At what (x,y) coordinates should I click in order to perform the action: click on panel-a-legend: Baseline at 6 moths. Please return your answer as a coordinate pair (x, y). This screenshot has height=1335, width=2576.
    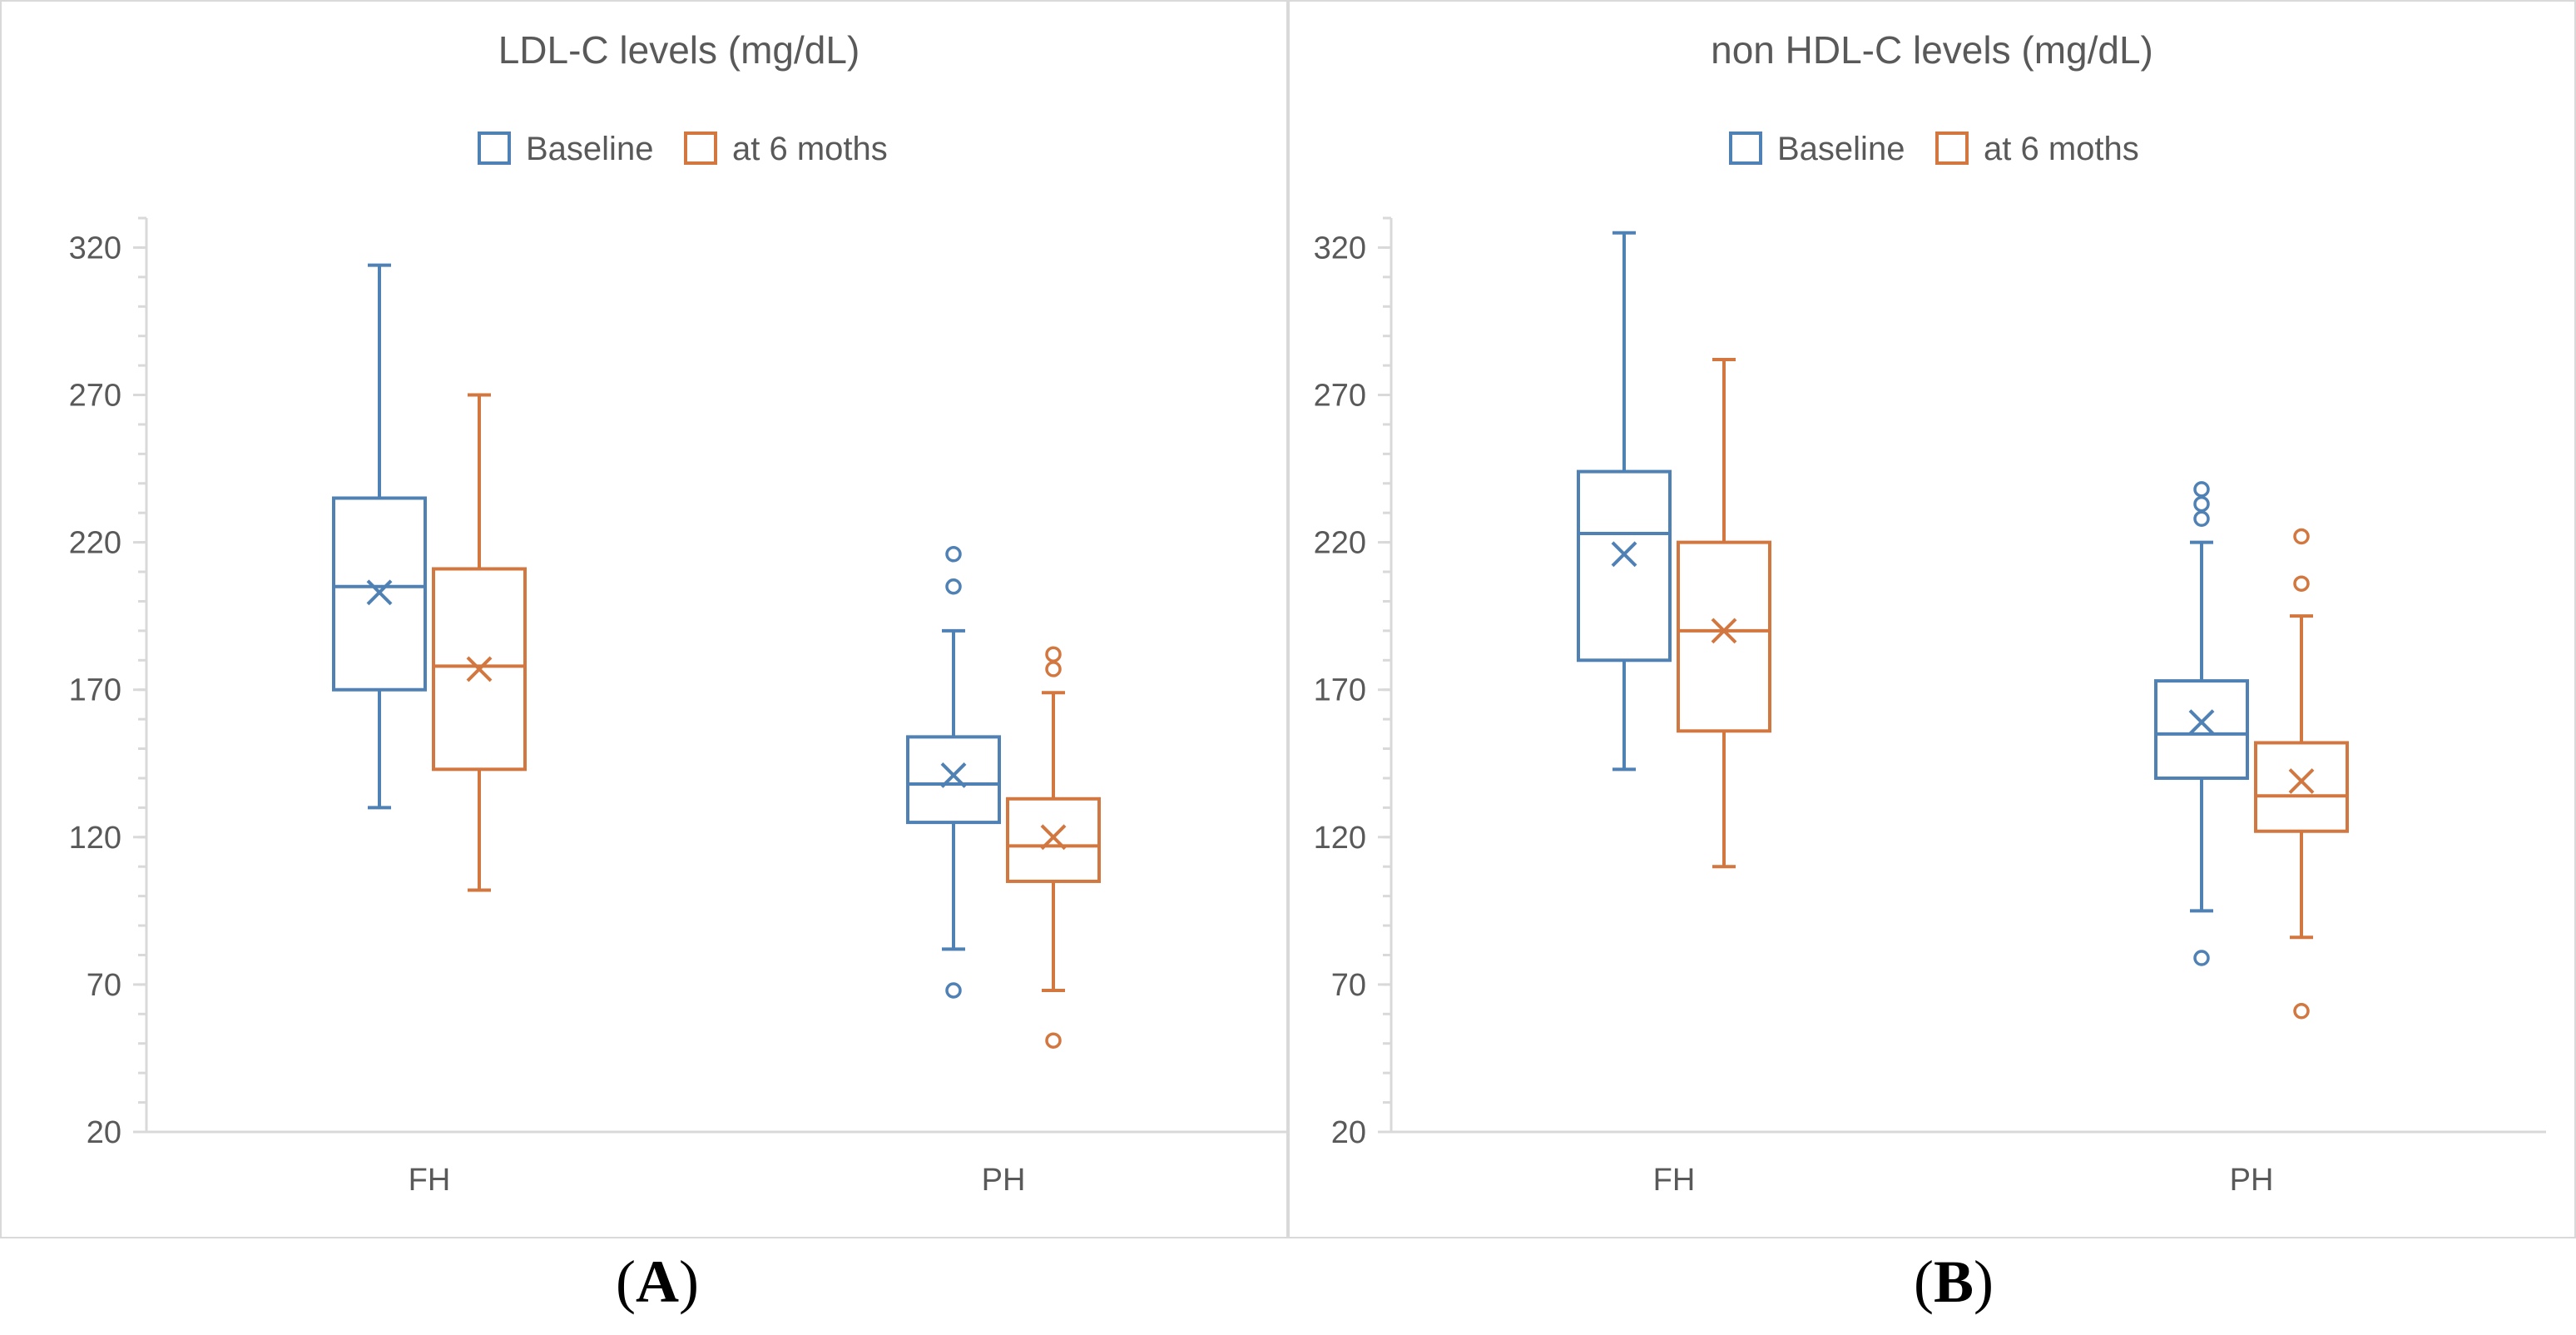
    Looking at the image, I should click on (683, 149).